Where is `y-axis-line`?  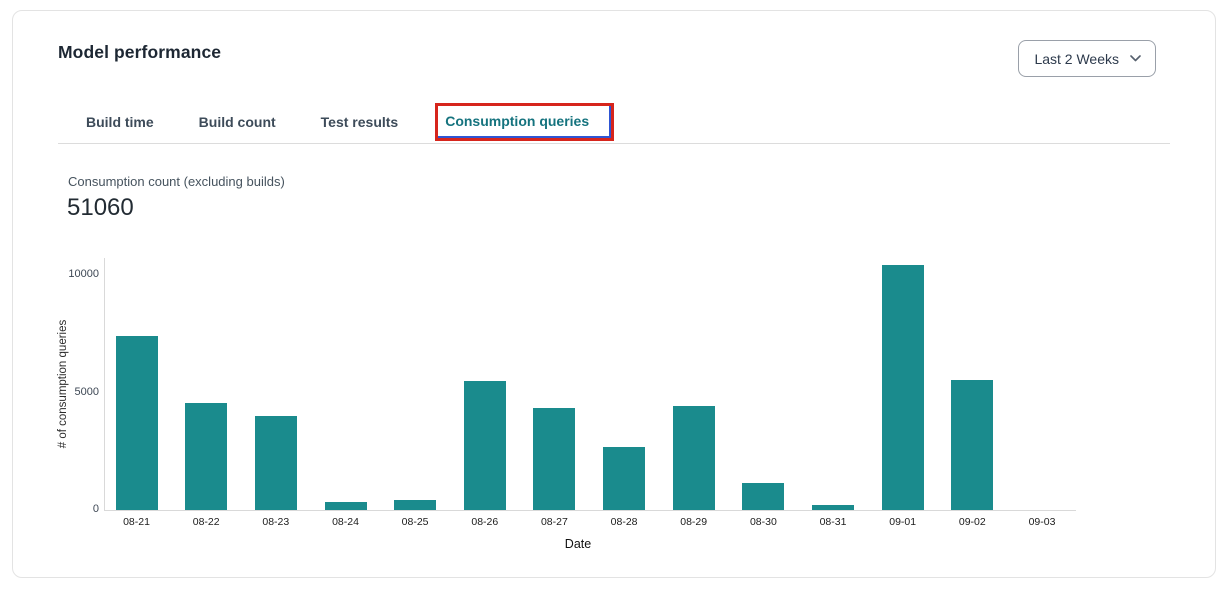 y-axis-line is located at coordinates (104, 384).